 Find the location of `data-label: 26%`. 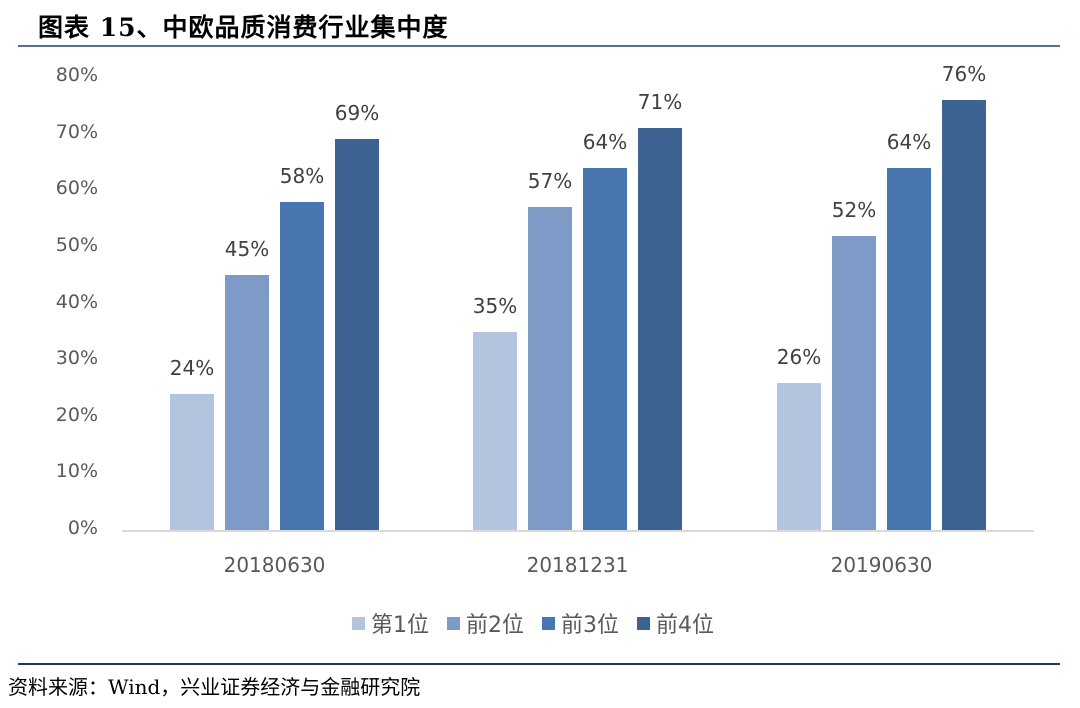

data-label: 26% is located at coordinates (799, 356).